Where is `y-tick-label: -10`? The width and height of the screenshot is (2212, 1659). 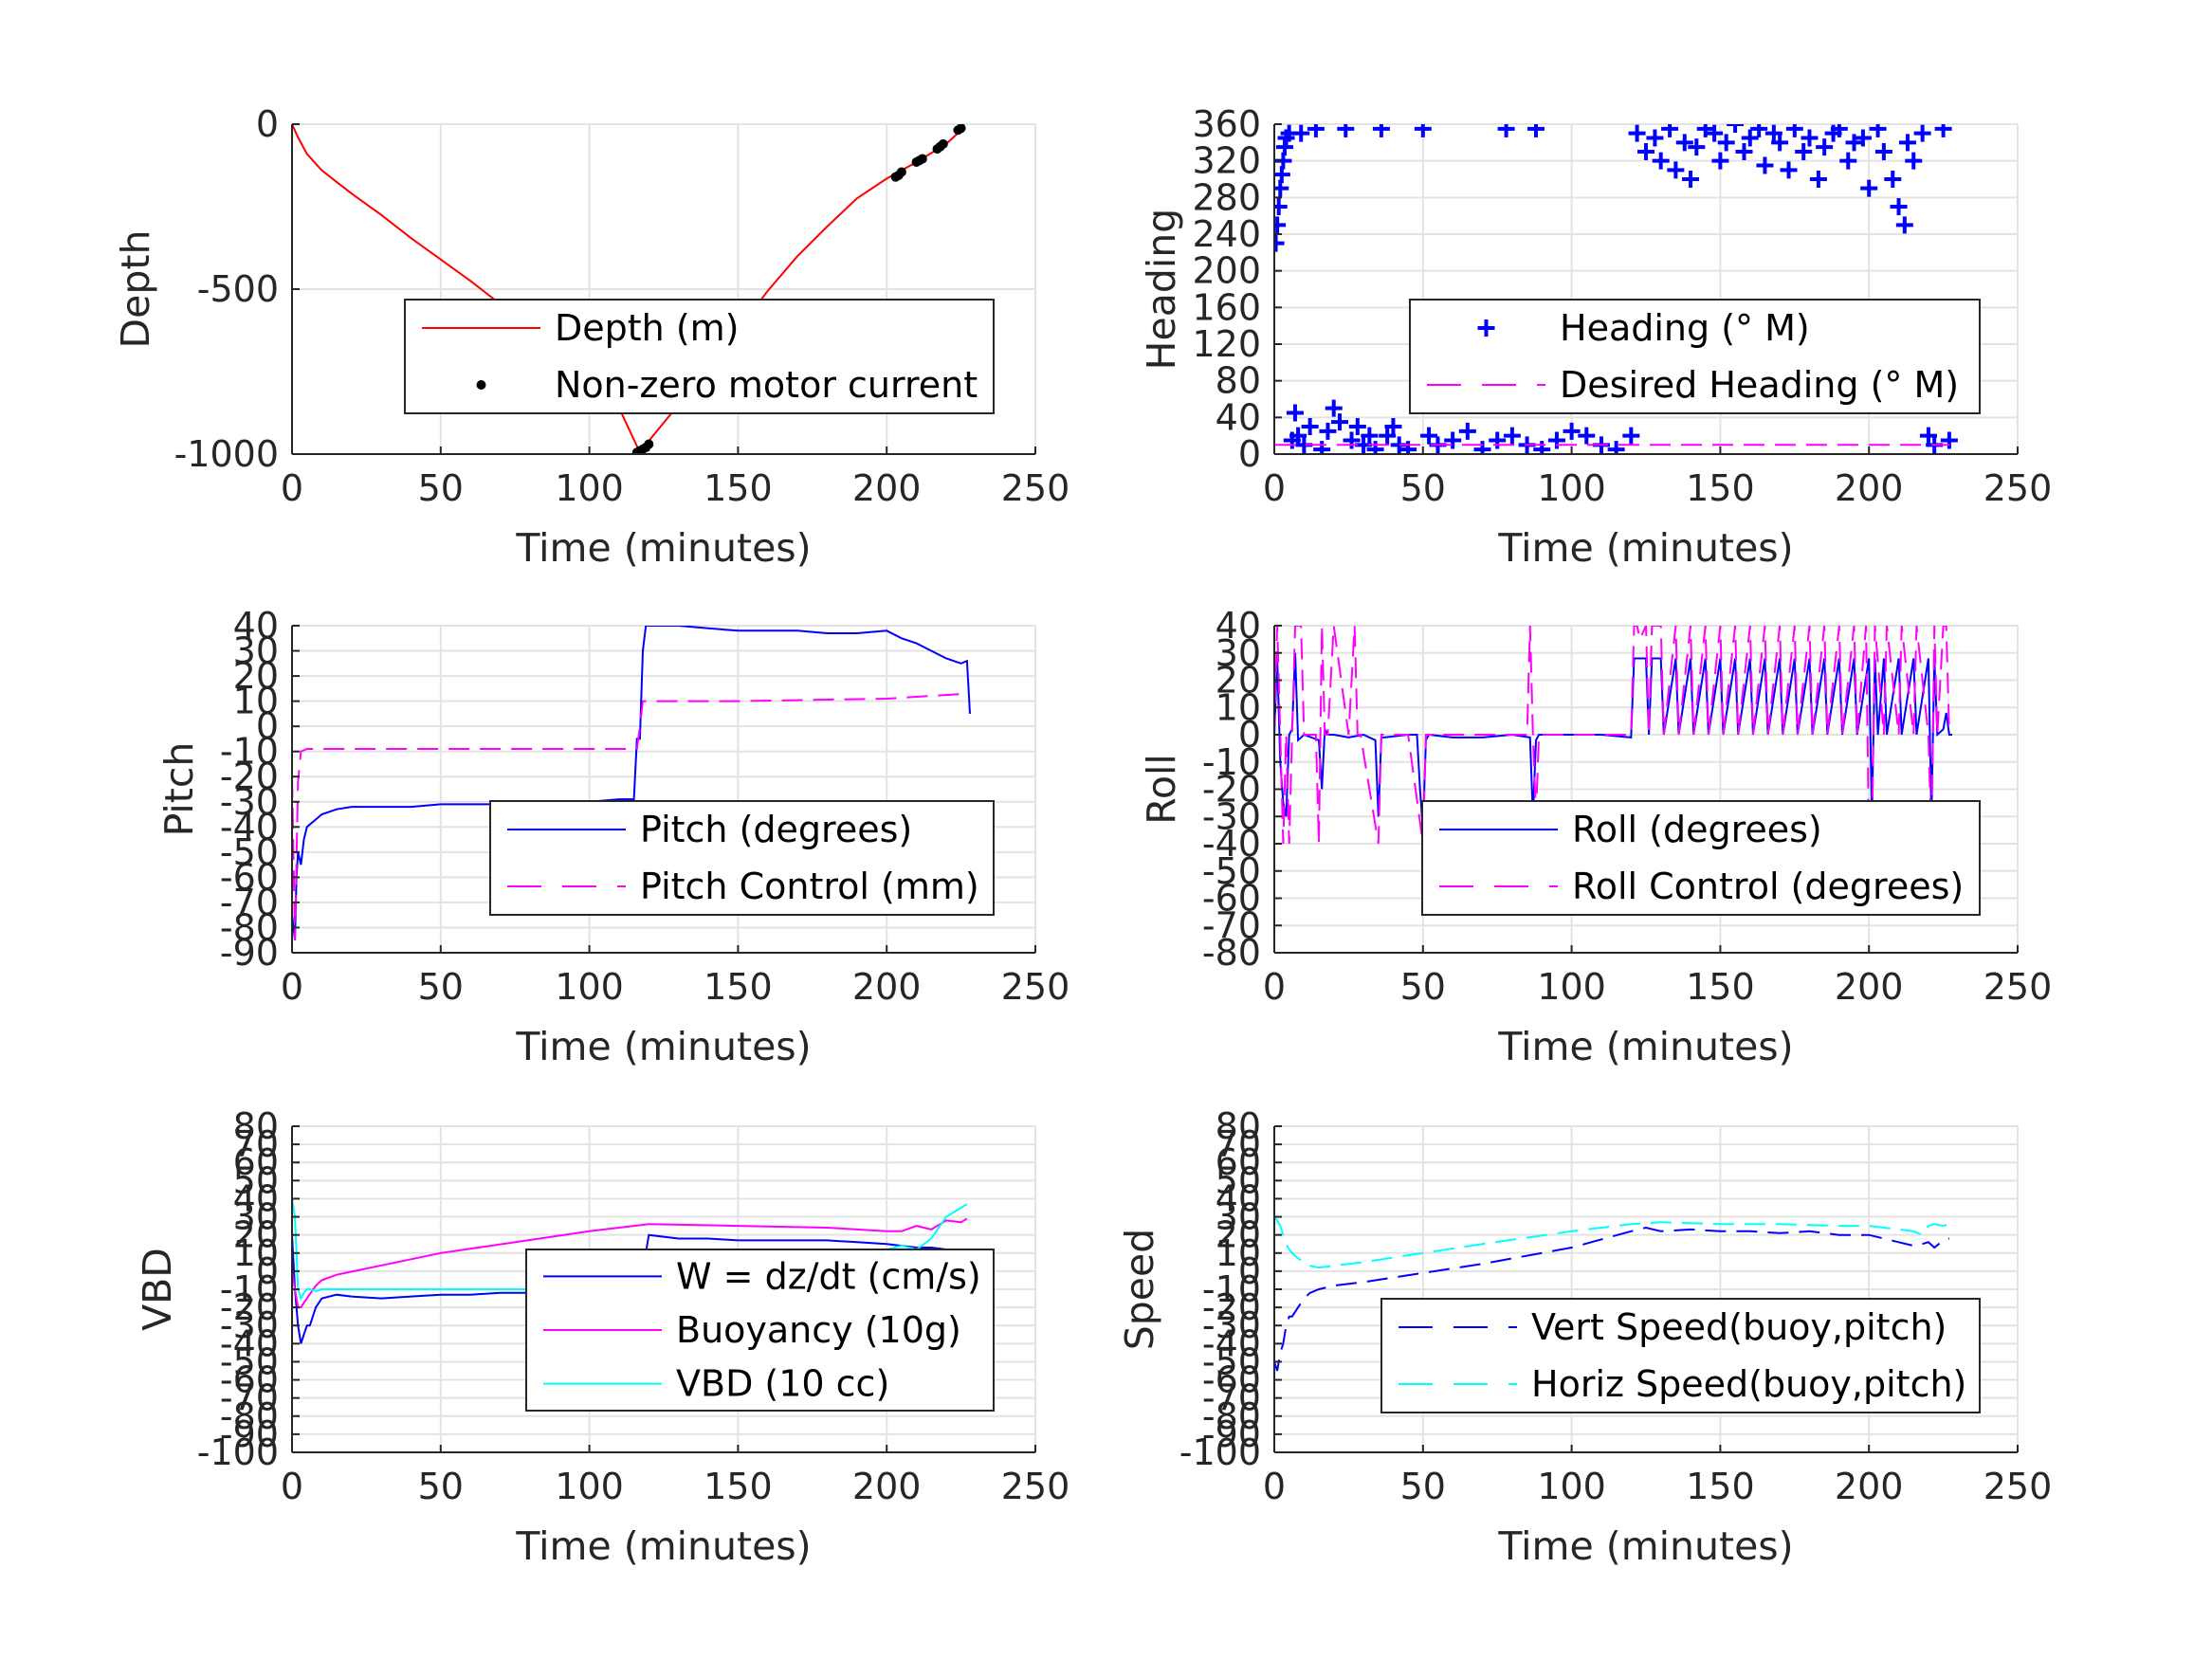 y-tick-label: -10 is located at coordinates (1231, 762).